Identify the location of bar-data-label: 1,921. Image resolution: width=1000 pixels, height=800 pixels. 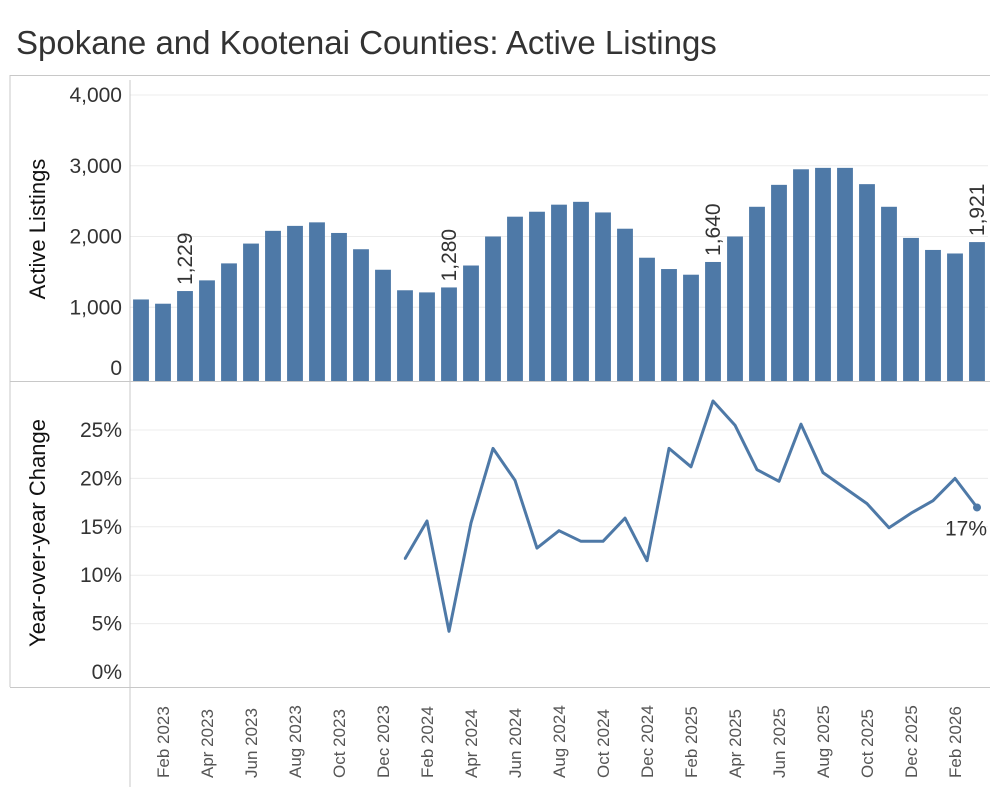
(977, 210).